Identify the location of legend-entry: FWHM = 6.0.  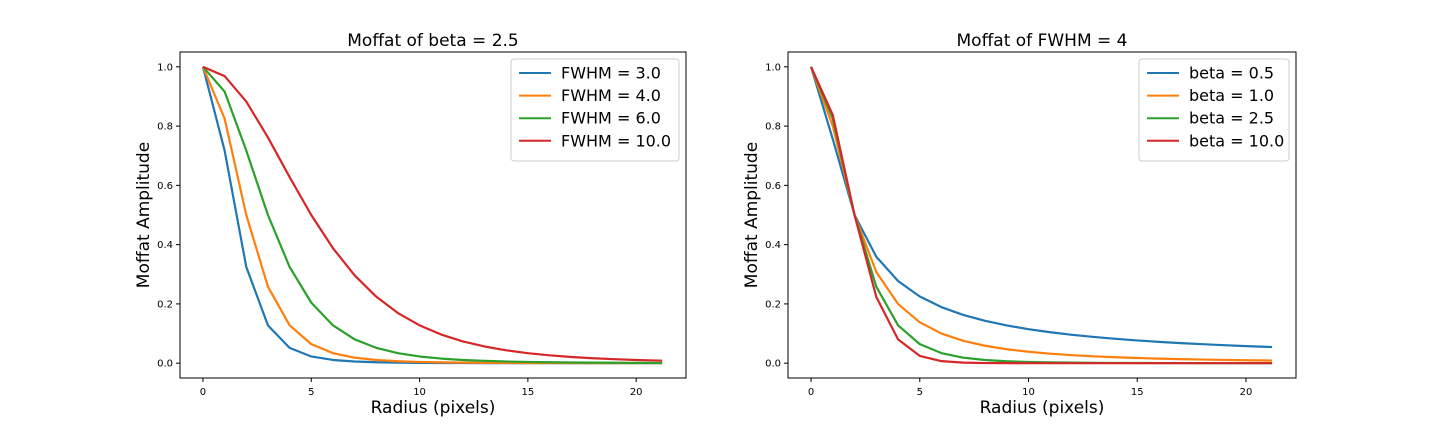
(611, 118).